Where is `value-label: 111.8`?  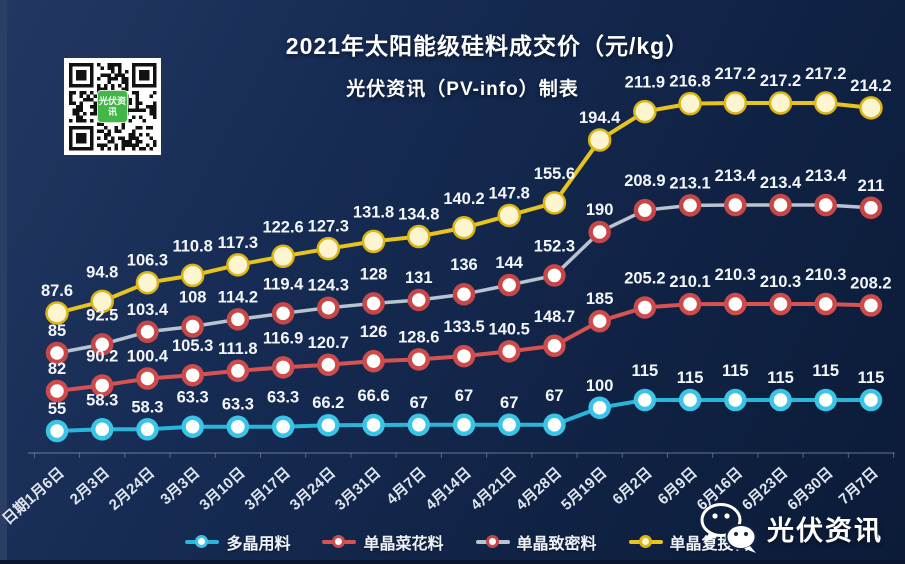 value-label: 111.8 is located at coordinates (237, 349).